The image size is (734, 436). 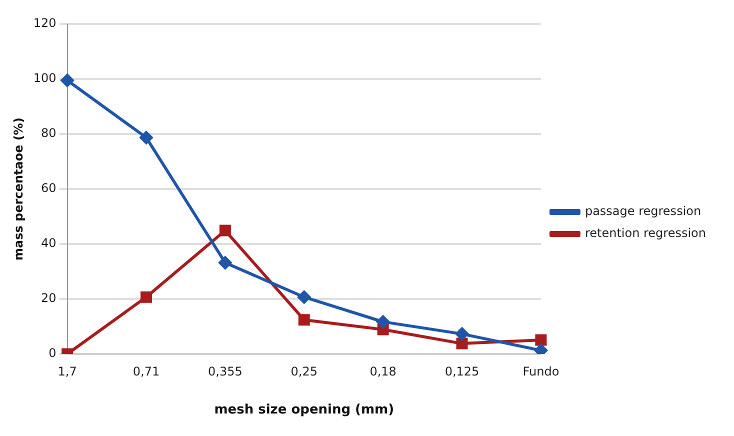 What do you see at coordinates (44, 78) in the screenshot?
I see `y-tick-label: 100` at bounding box center [44, 78].